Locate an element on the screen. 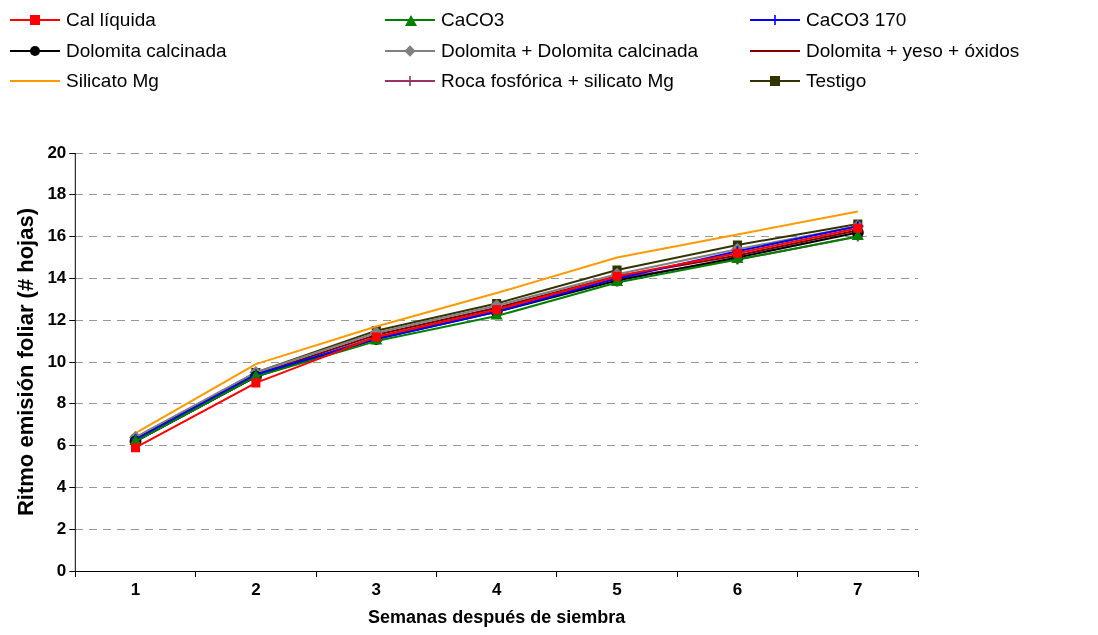  legend-label: Silicato Mg is located at coordinates (112, 81).